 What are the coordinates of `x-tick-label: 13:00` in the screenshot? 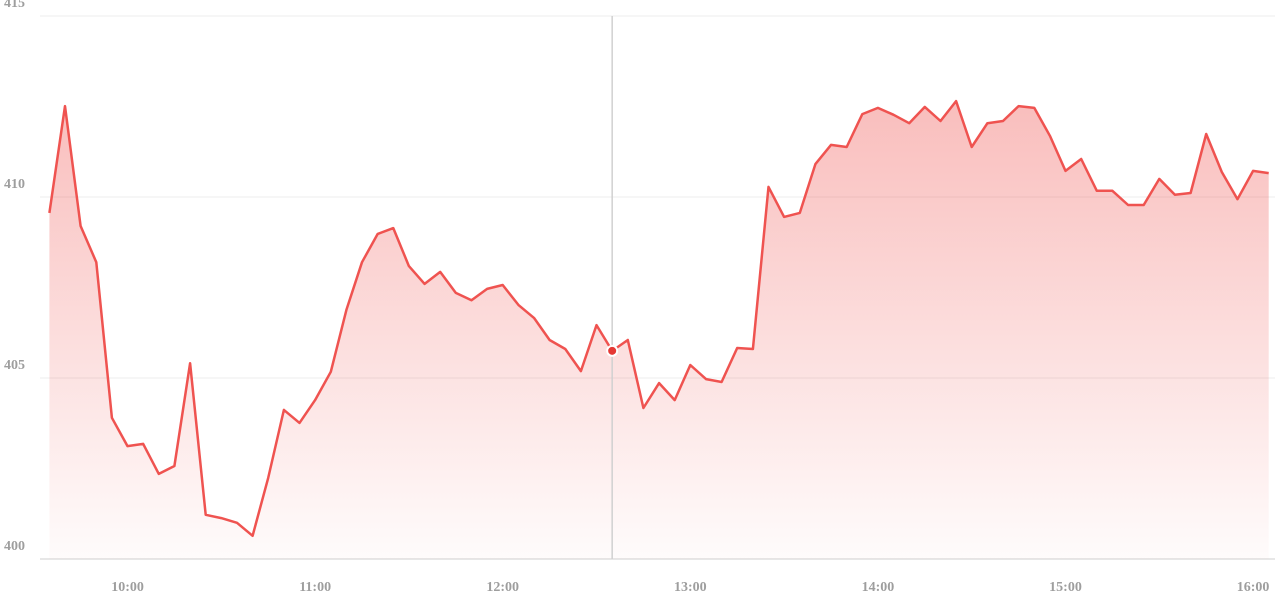 It's located at (690, 587).